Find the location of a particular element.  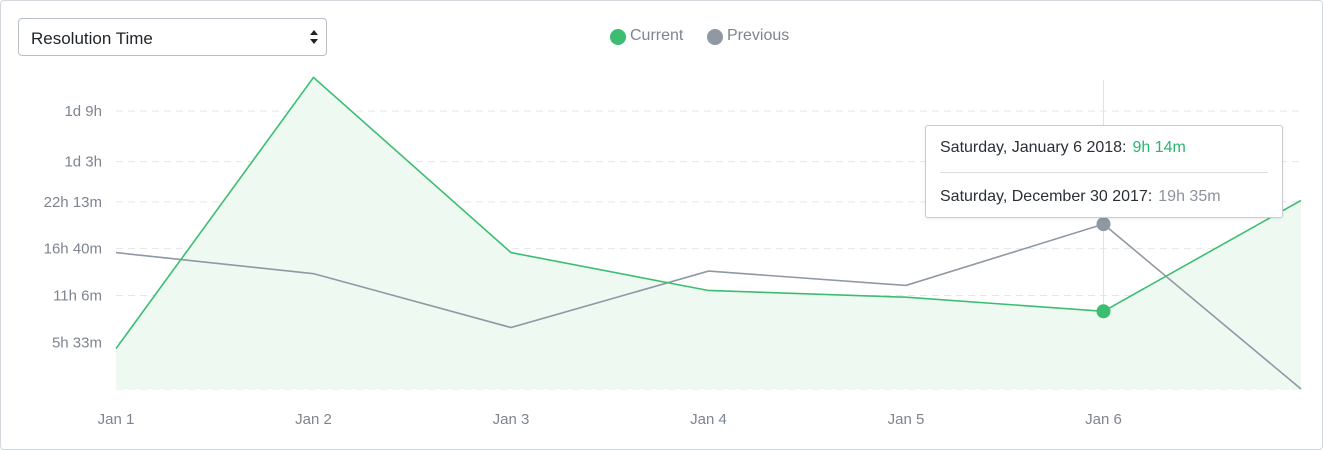

metric-select: Resolution Time is located at coordinates (172, 37).